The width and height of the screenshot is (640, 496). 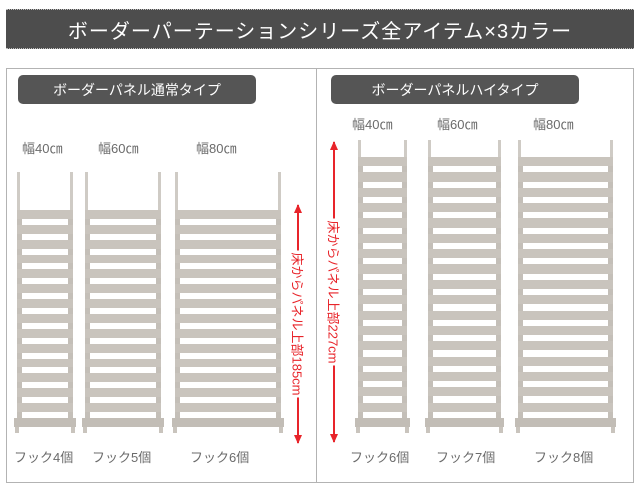 I want to click on section-divider, so click(x=316, y=275).